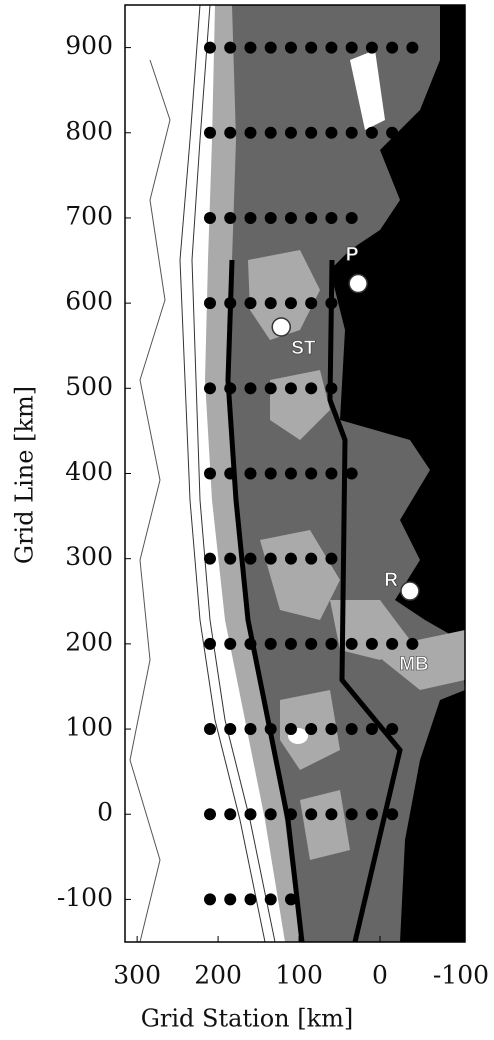  Describe the element at coordinates (89, 130) in the screenshot. I see `y-tick-label: 800` at that location.